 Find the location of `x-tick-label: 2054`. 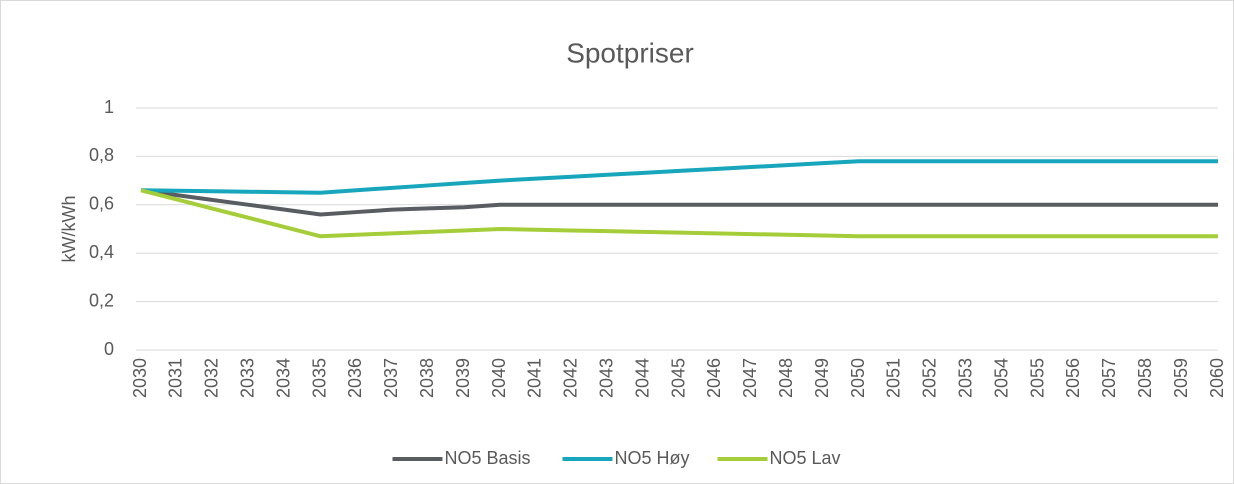

x-tick-label: 2054 is located at coordinates (1001, 378).